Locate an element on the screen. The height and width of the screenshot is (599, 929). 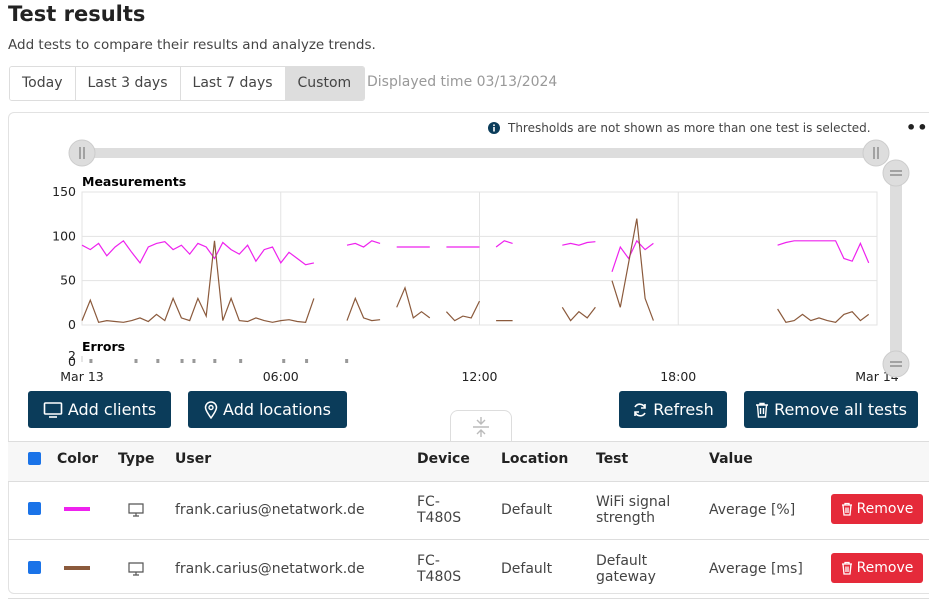
remove-all-button: Remove all tests is located at coordinates (831, 409).